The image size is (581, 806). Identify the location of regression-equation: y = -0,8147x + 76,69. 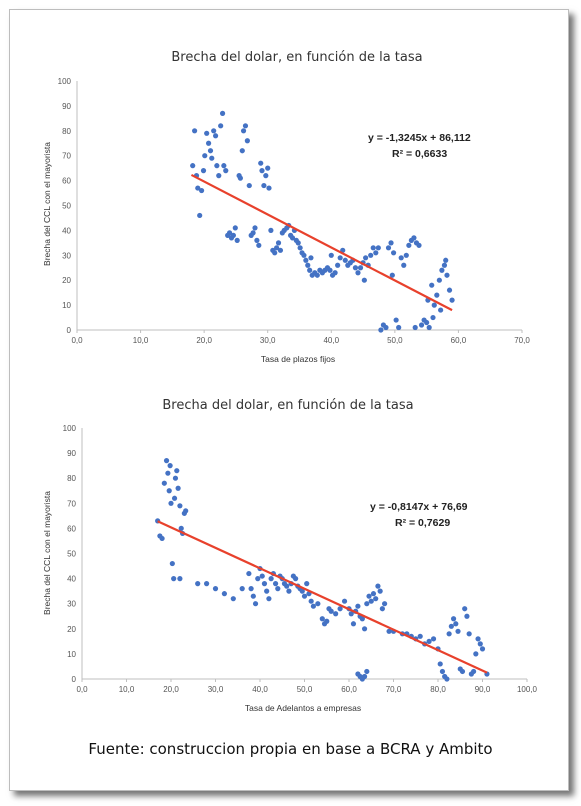
(419, 507).